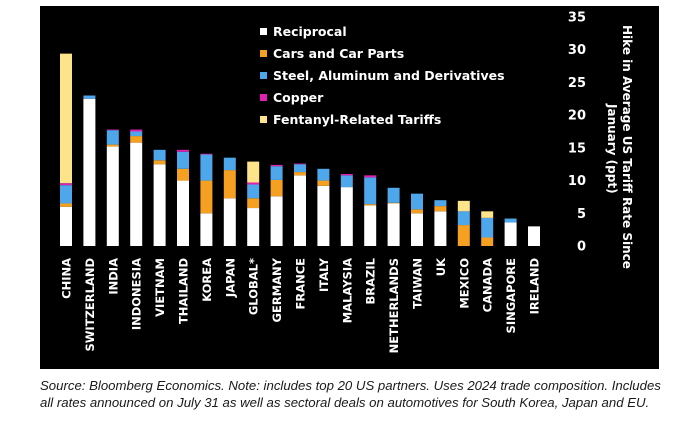 Image resolution: width=680 pixels, height=434 pixels. What do you see at coordinates (324, 274) in the screenshot?
I see `category-label-italy: ITALY` at bounding box center [324, 274].